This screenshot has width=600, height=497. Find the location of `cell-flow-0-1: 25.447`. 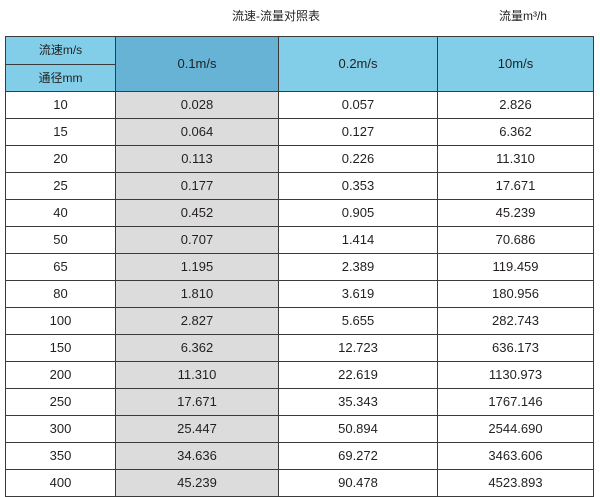

cell-flow-0-1: 25.447 is located at coordinates (197, 429).